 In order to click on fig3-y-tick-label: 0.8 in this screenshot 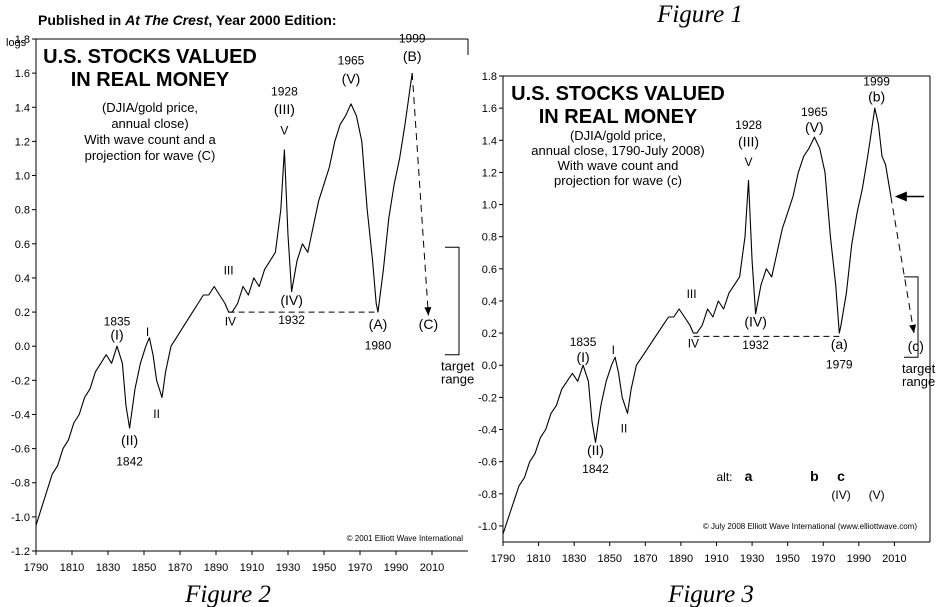, I will do `click(489, 238)`.